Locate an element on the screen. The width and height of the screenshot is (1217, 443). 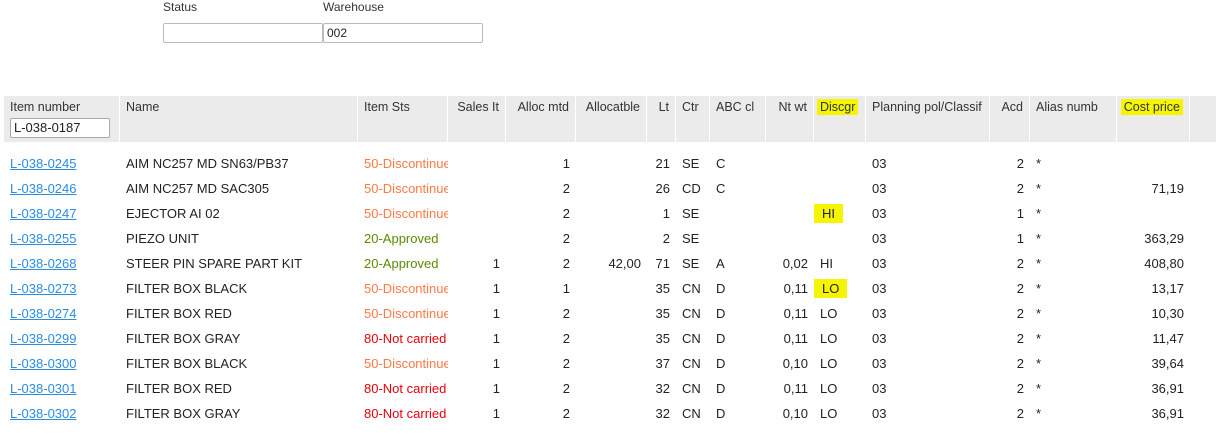
column-header-sales-it: Sales It is located at coordinates (477, 119).